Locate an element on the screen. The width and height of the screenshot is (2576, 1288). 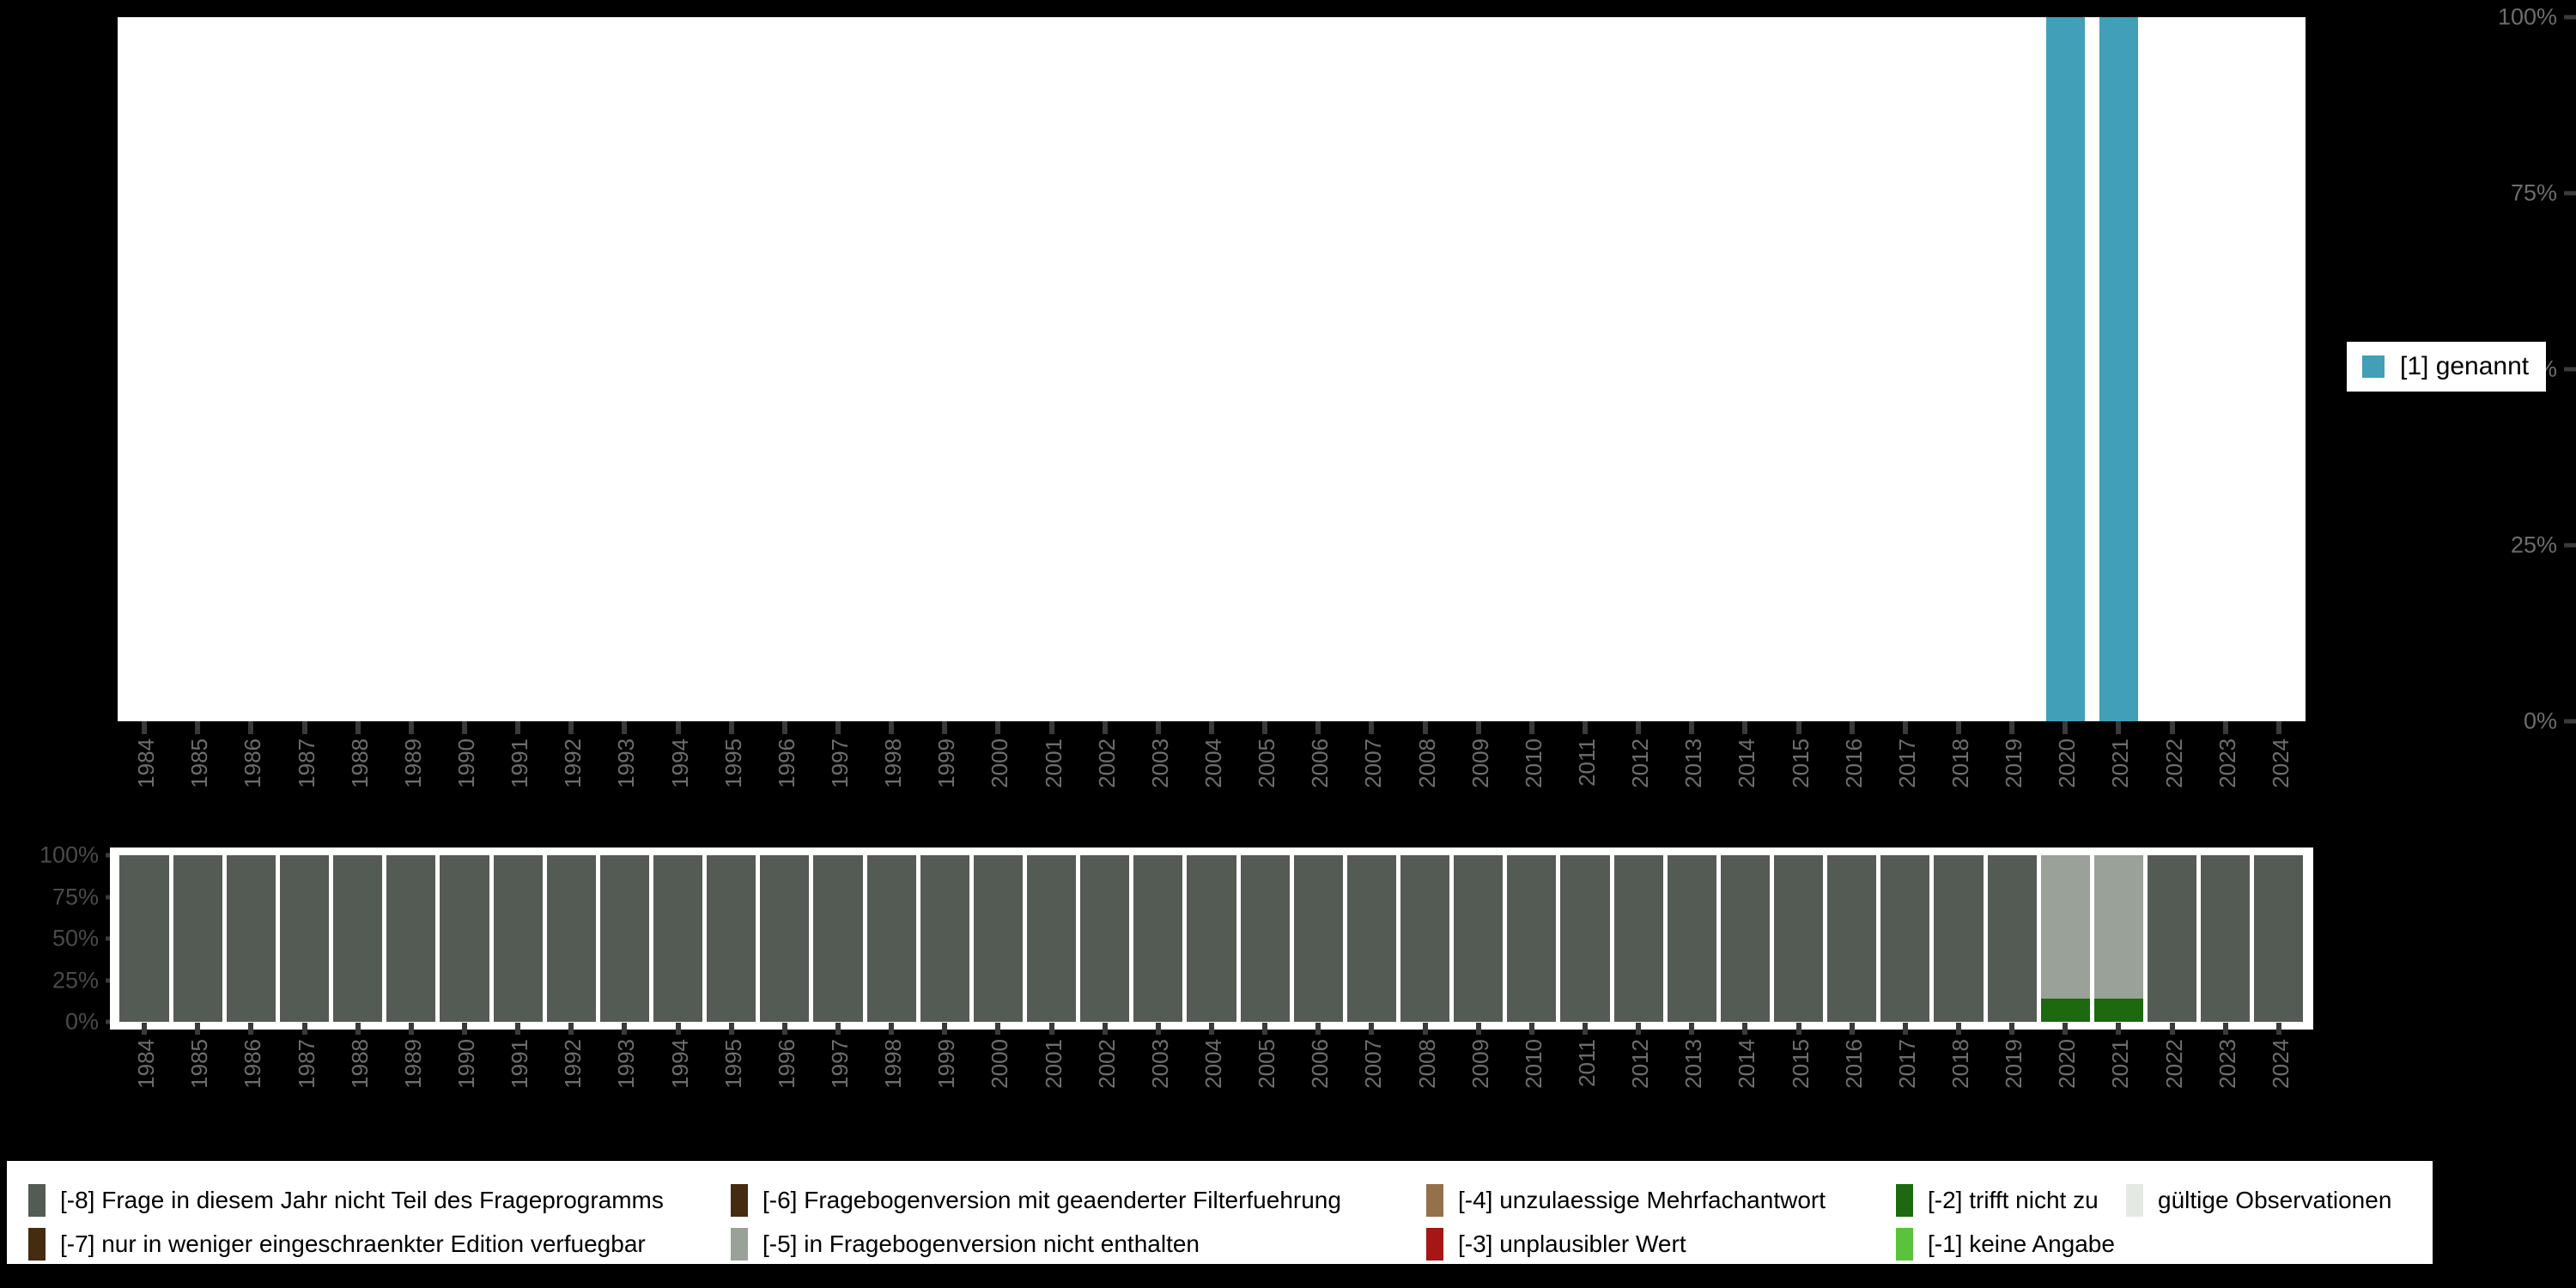
top-chart-bar is located at coordinates (2065, 369).